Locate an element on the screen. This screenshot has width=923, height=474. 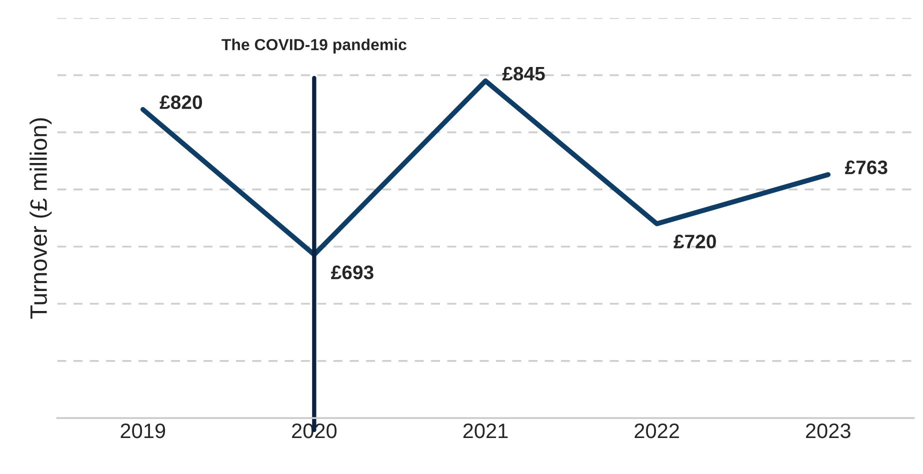
x-tick-label: 2021 is located at coordinates (485, 430).